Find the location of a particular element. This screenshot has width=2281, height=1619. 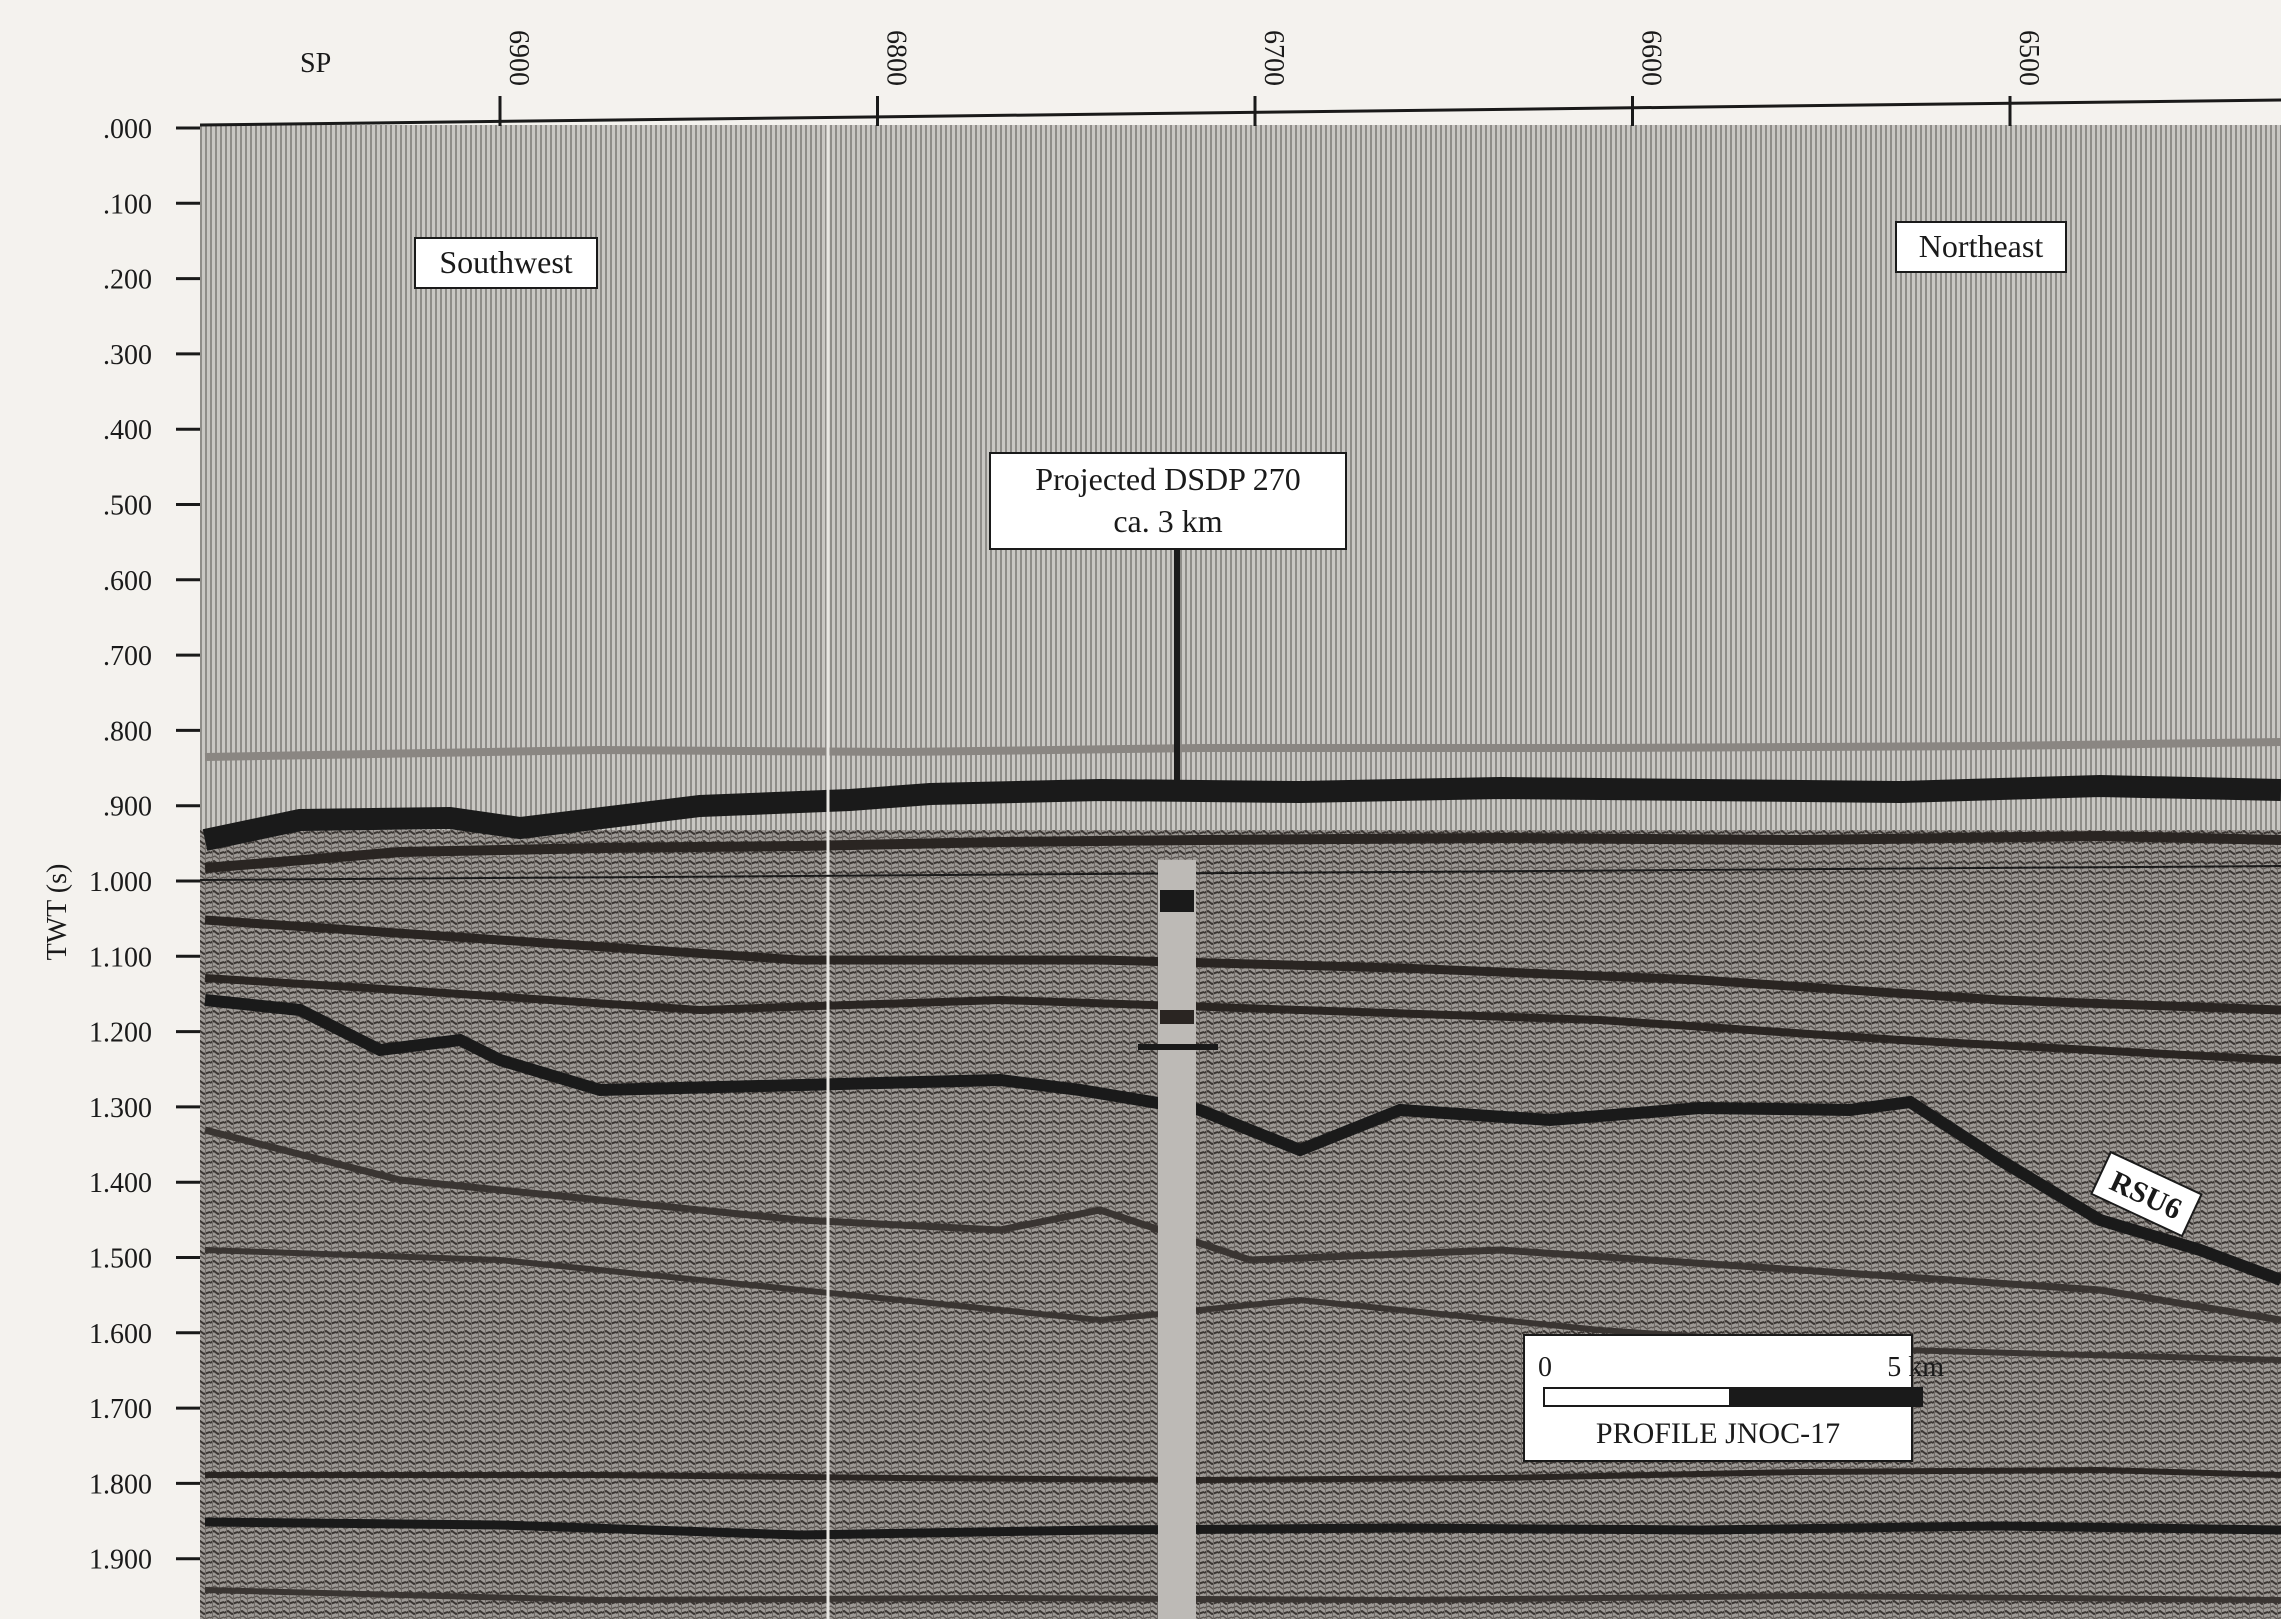

southwest-label: Southwest is located at coordinates (505, 262).